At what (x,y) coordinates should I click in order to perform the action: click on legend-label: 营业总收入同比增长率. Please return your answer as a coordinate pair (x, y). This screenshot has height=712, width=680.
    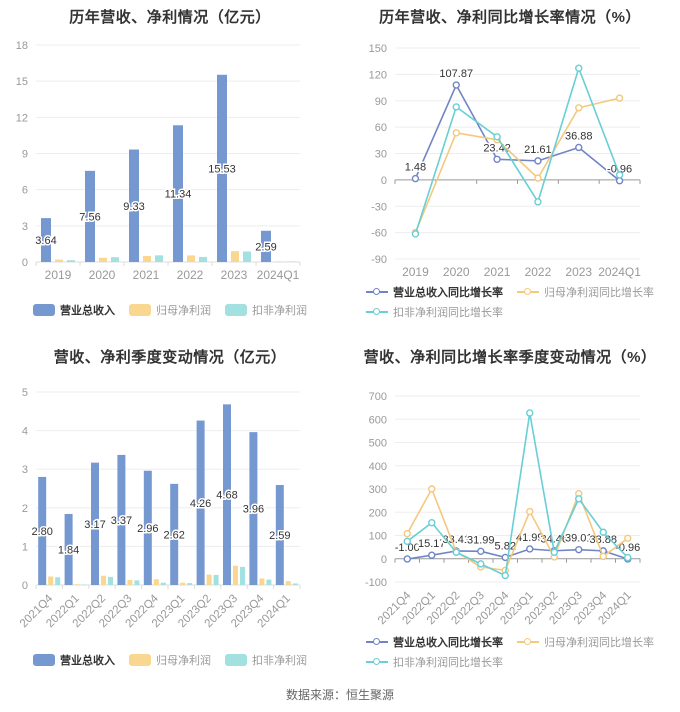
    Looking at the image, I should click on (448, 643).